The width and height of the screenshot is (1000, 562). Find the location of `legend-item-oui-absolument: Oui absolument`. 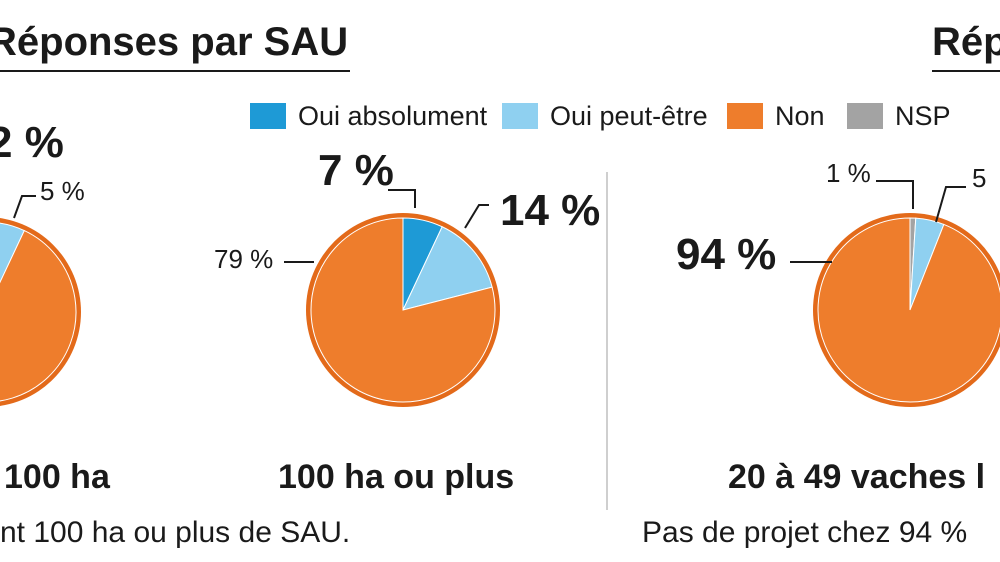

legend-item-oui-absolument: Oui absolument is located at coordinates (368, 116).